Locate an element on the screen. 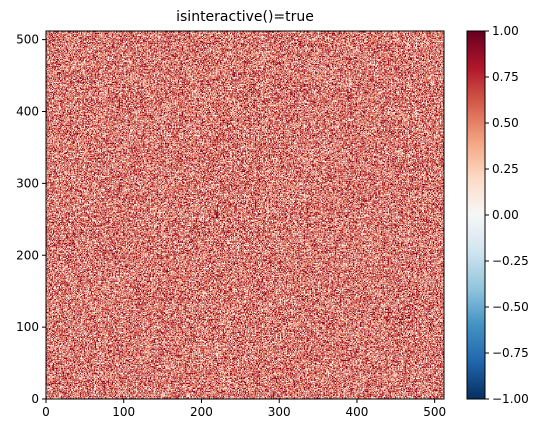 This screenshot has height=433, width=548. y-tick-label: 200 is located at coordinates (27, 255).